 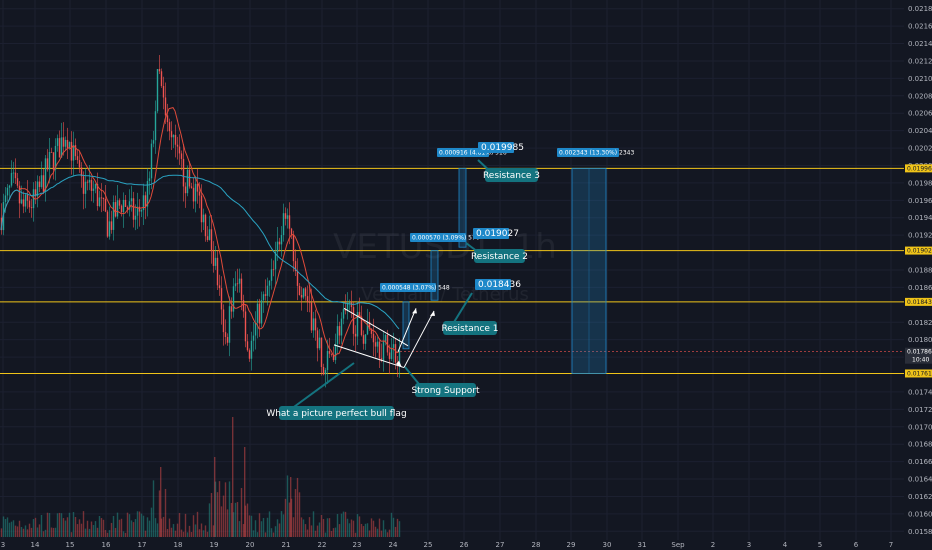 I want to click on y-tick-label: 0.021000, so click(x=920, y=79).